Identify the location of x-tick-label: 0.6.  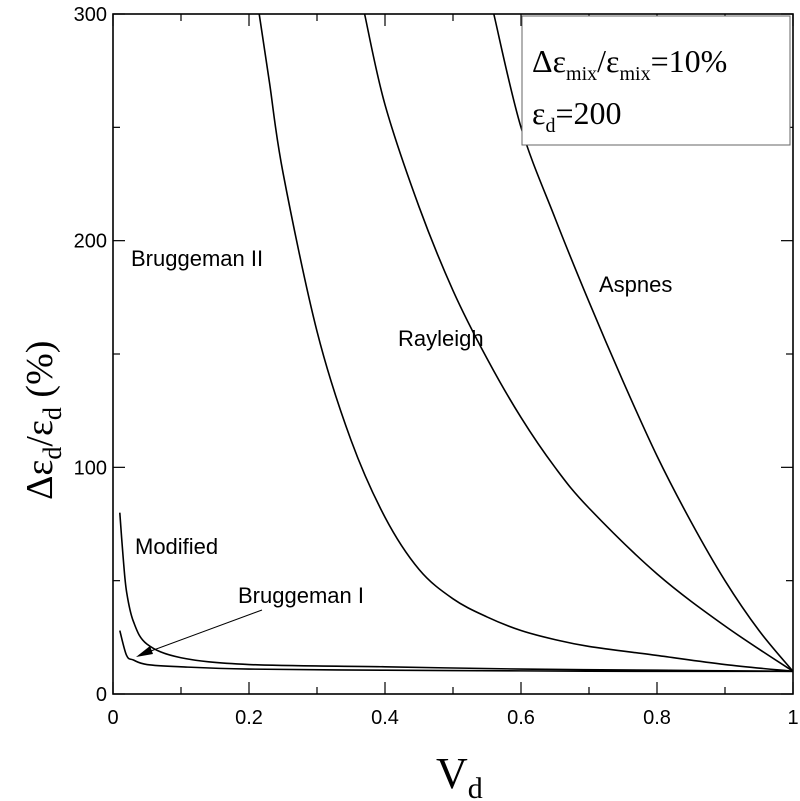
(521, 718).